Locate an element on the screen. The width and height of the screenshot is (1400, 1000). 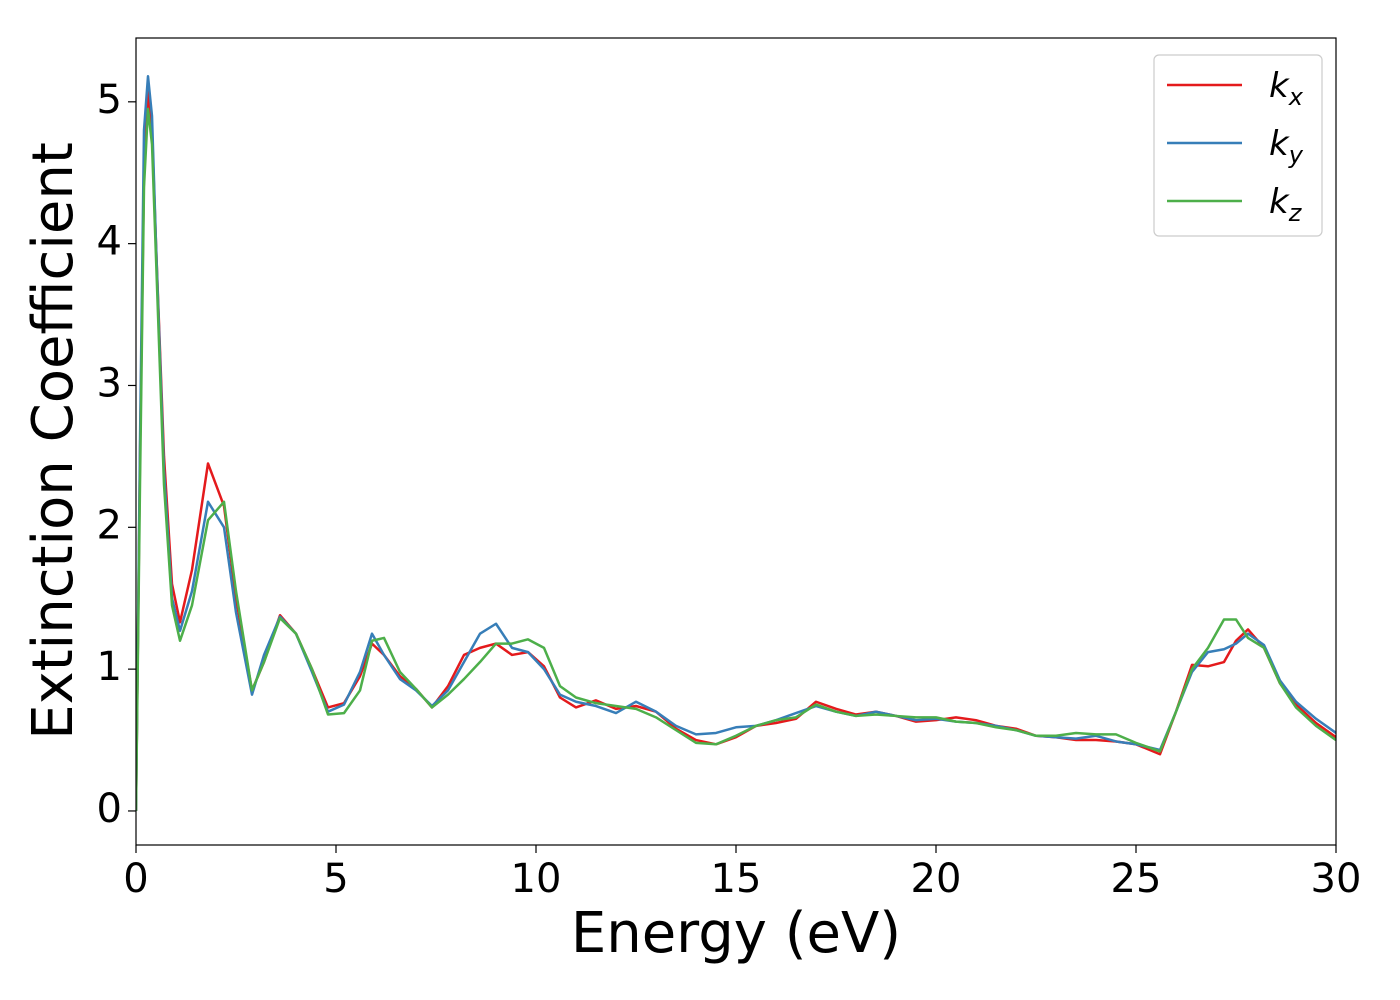
x-tick-label: 30 is located at coordinates (1336, 879).